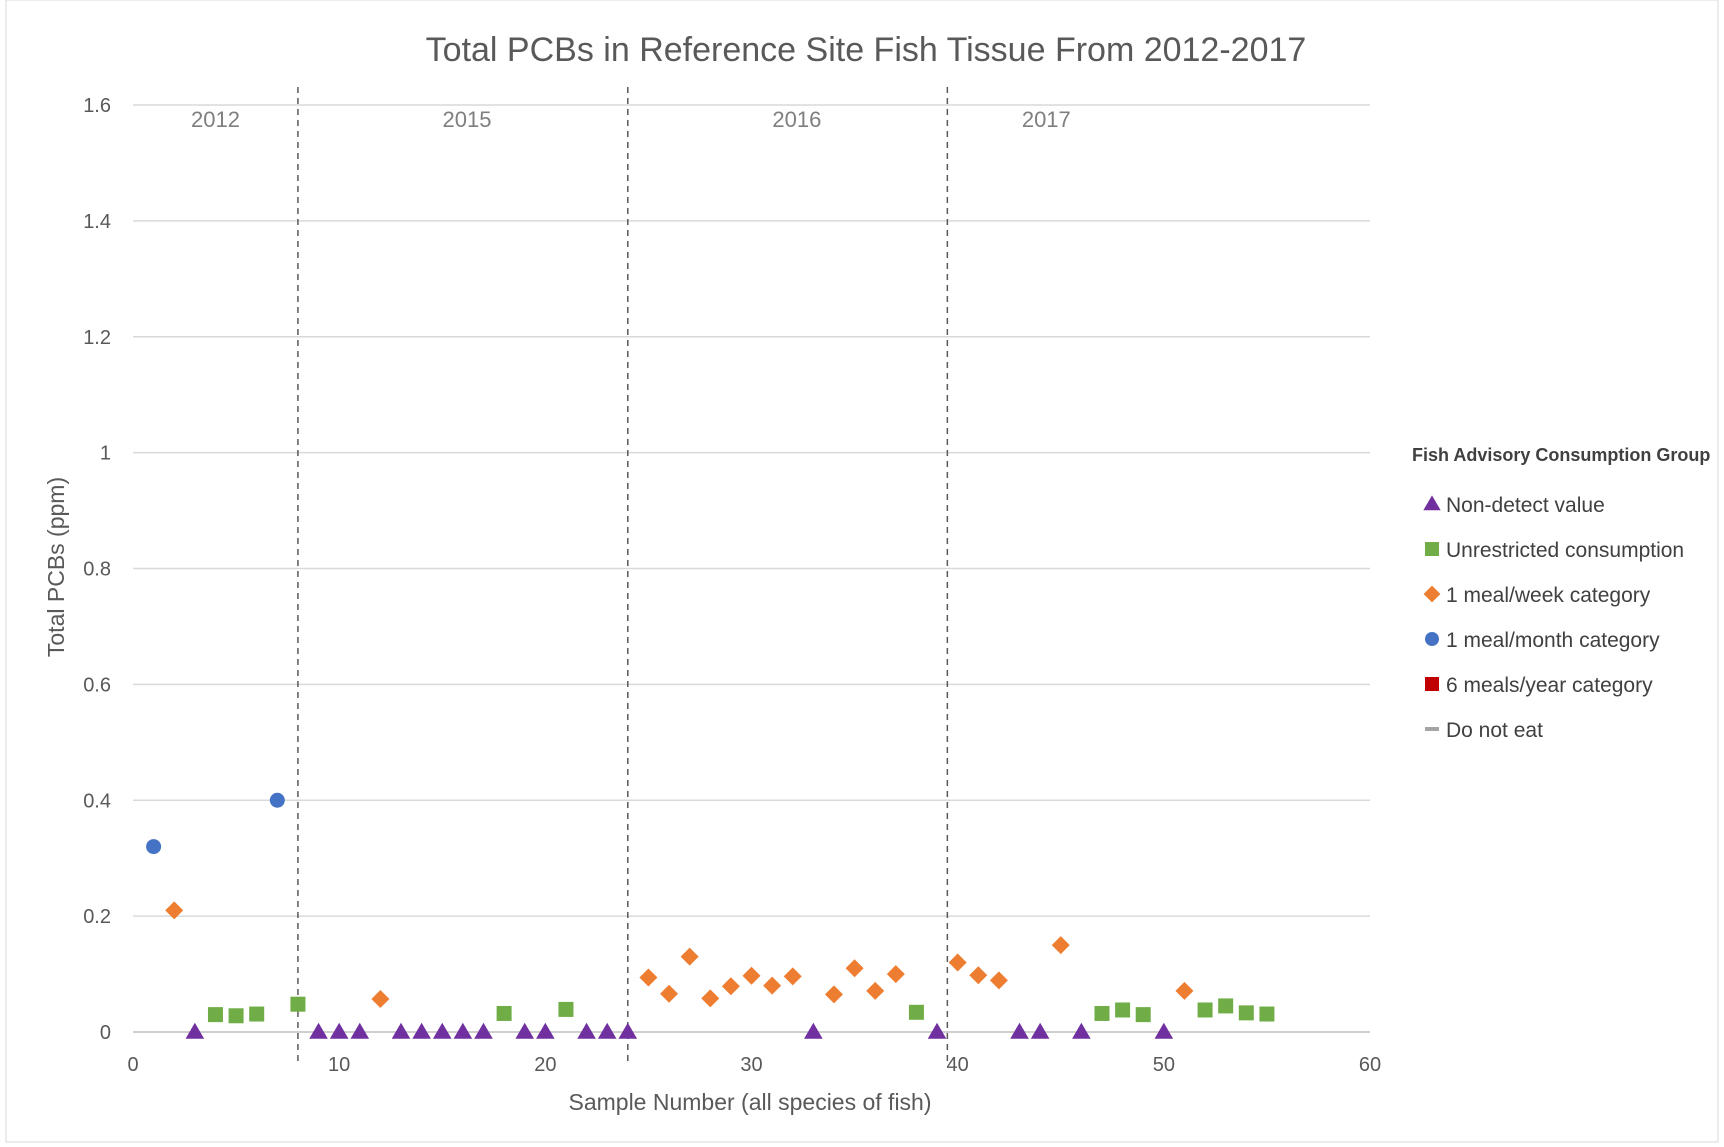 The image size is (1724, 1147). What do you see at coordinates (97, 685) in the screenshot?
I see `y-tick-label: 0.6` at bounding box center [97, 685].